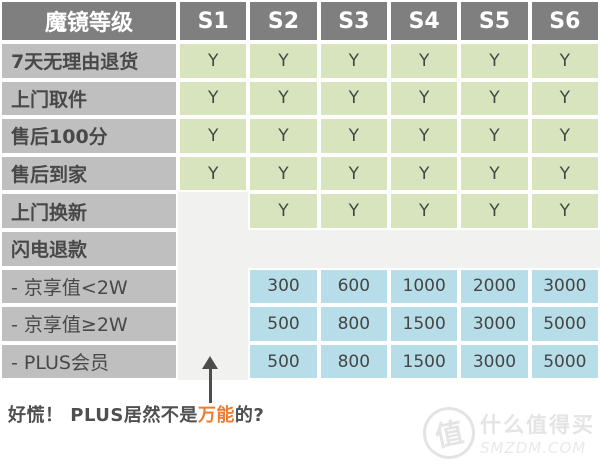 Image resolution: width=600 pixels, height=465 pixels. I want to click on table-cell: 300, so click(283, 286).